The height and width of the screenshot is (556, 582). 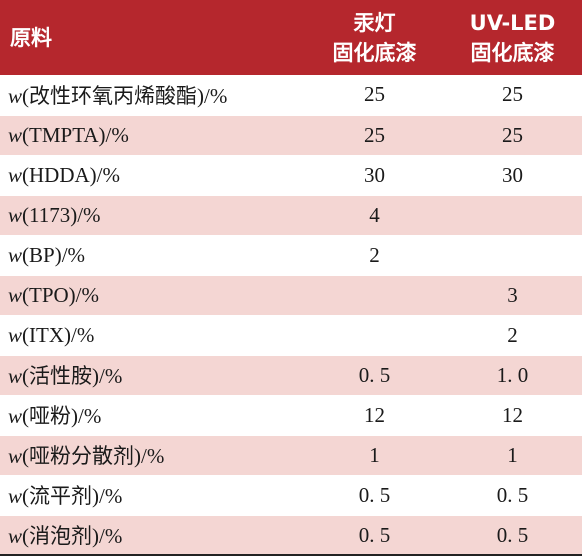 I want to click on mercury-value: 30, so click(x=374, y=175).